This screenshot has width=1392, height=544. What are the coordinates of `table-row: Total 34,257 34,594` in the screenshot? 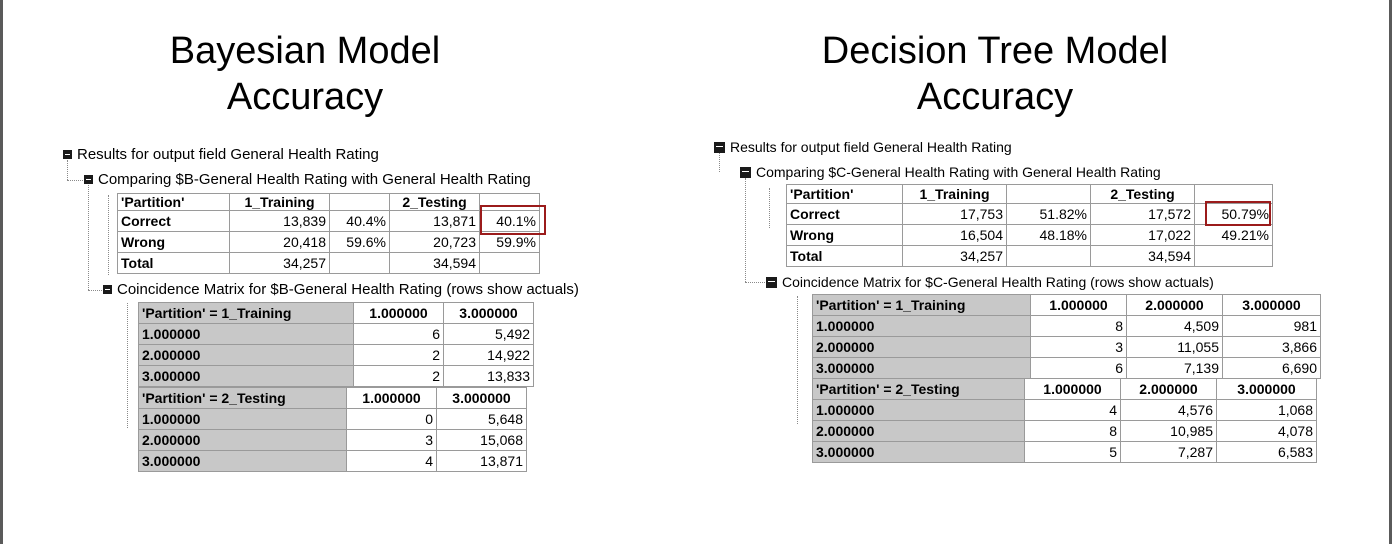 It's located at (328, 263).